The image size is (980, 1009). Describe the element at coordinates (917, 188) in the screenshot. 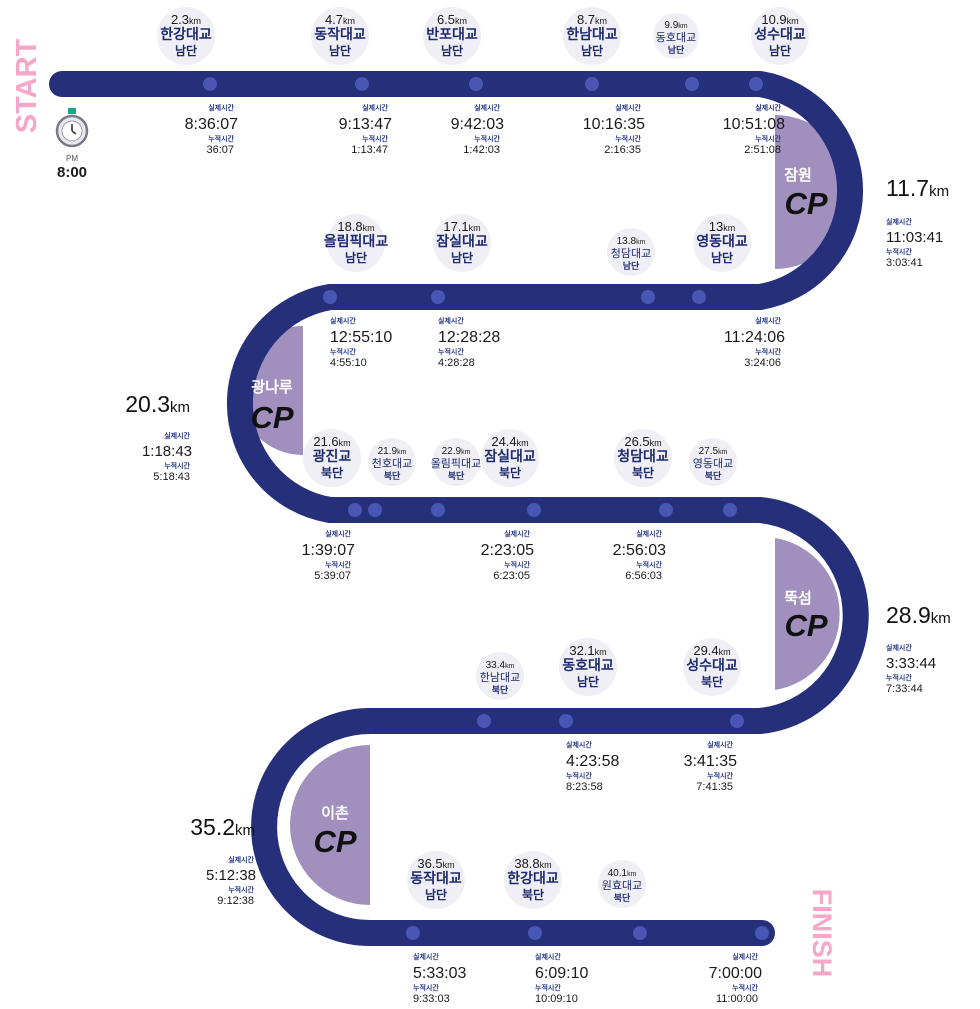

I see `checkpoint-distance: 11.7km` at that location.